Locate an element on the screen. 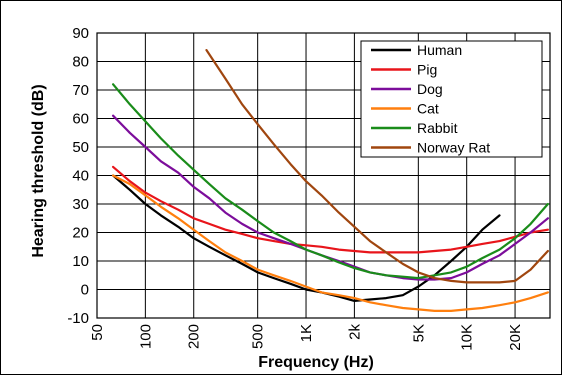 This screenshot has height=376, width=562. x-tick-label: 1K is located at coordinates (306, 333).